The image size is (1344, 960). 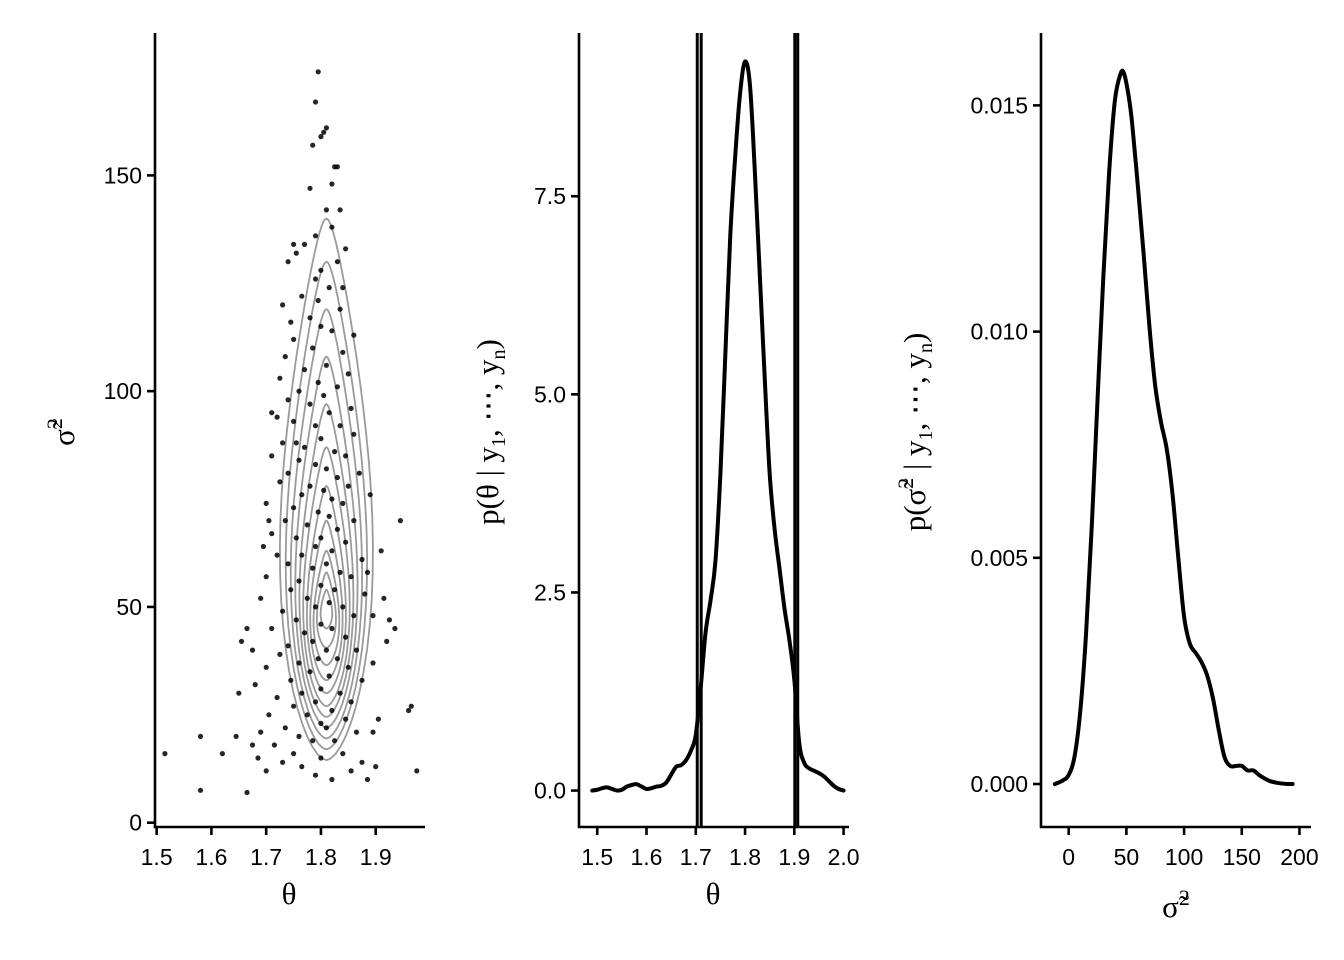 What do you see at coordinates (999, 558) in the screenshot?
I see `y-tick-label: 0.005` at bounding box center [999, 558].